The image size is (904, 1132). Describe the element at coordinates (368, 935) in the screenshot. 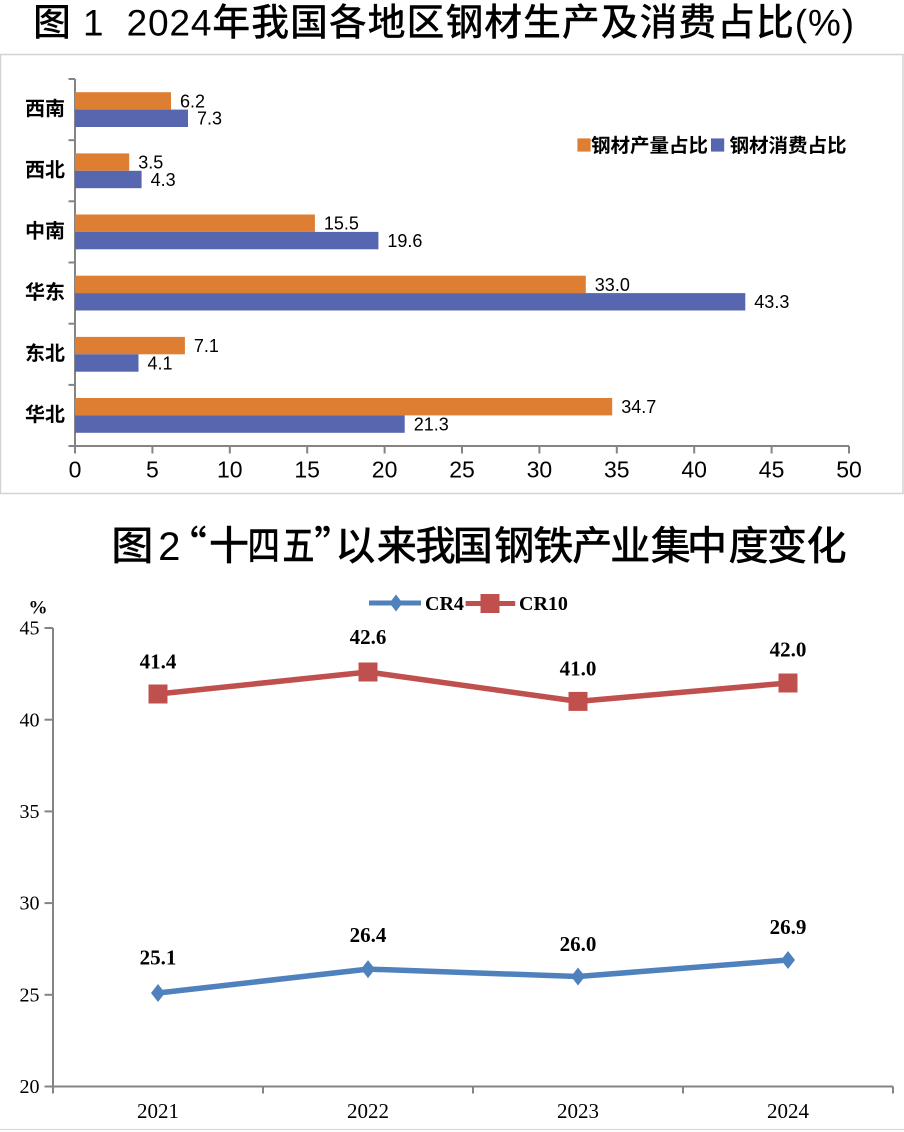

I see `svg-text: 26.4` at that location.